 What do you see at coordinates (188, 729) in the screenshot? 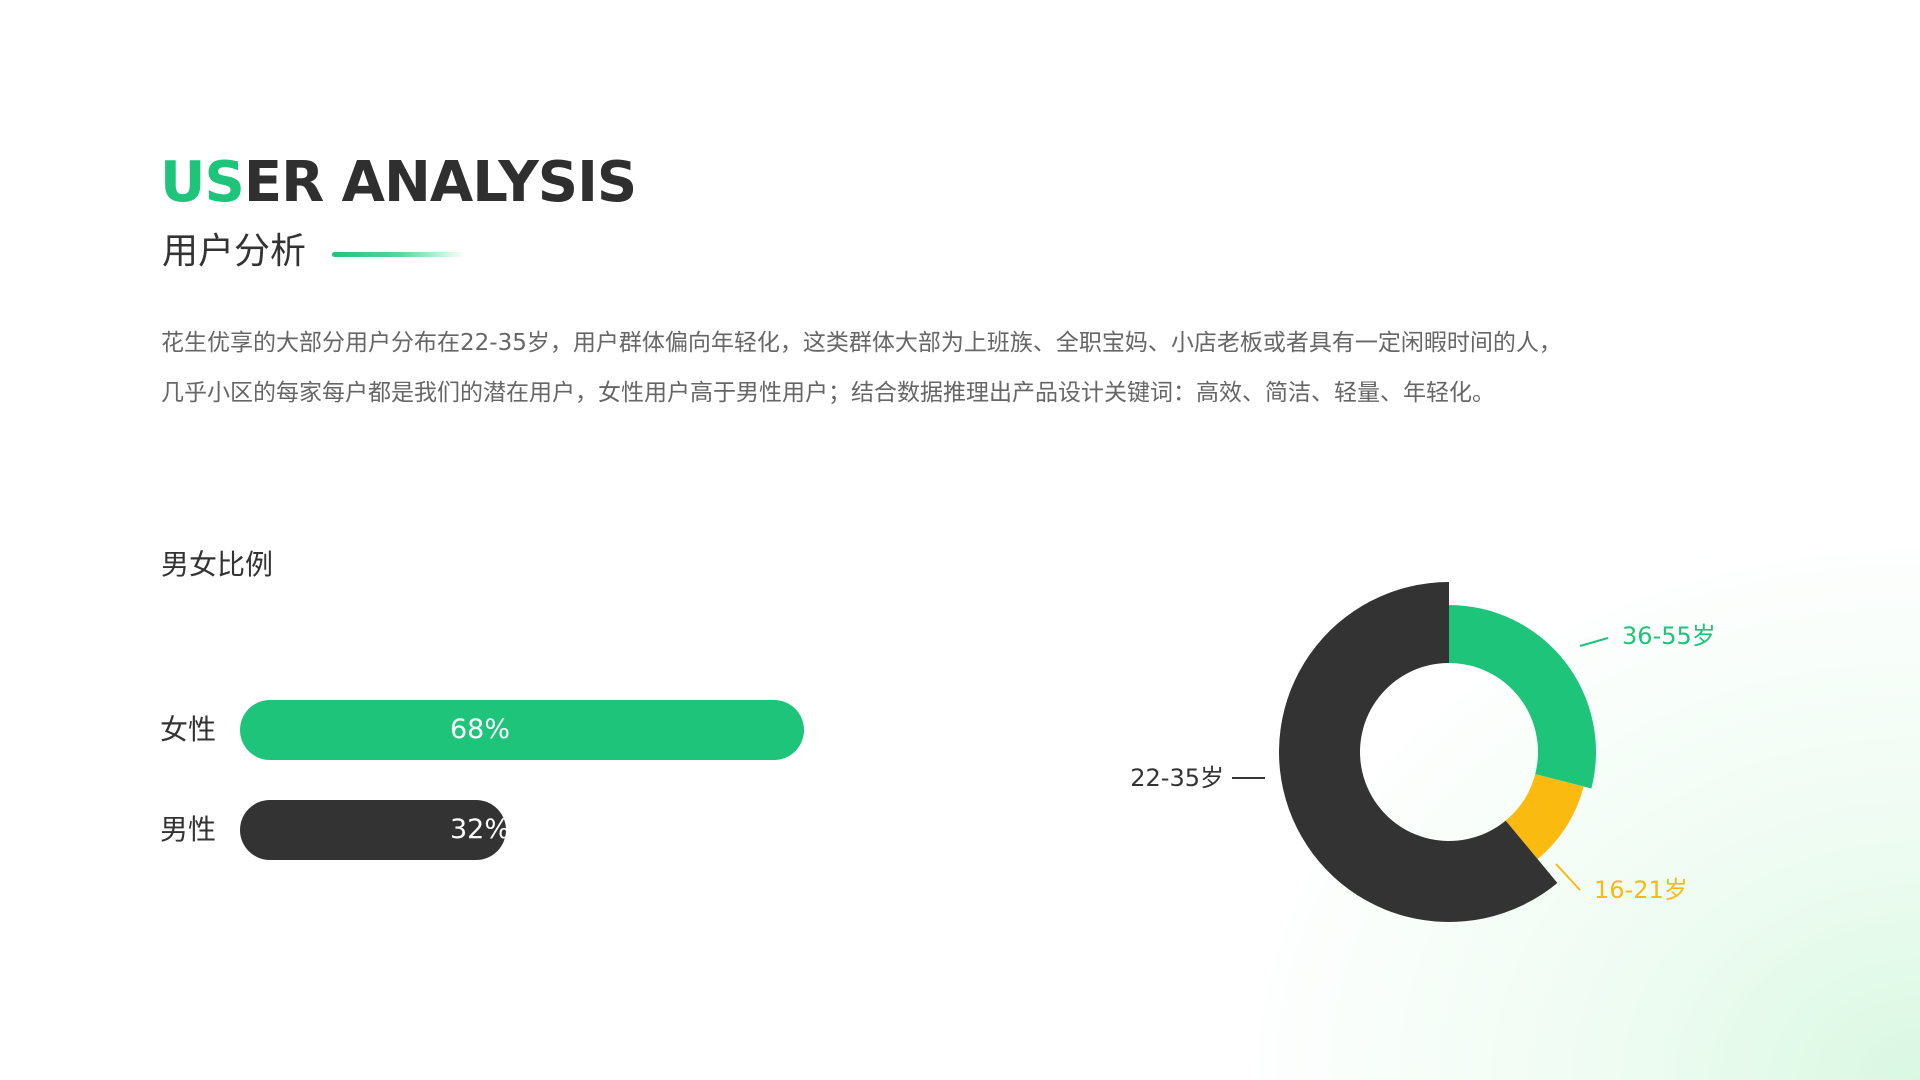
I see `bar-label: 女性` at bounding box center [188, 729].